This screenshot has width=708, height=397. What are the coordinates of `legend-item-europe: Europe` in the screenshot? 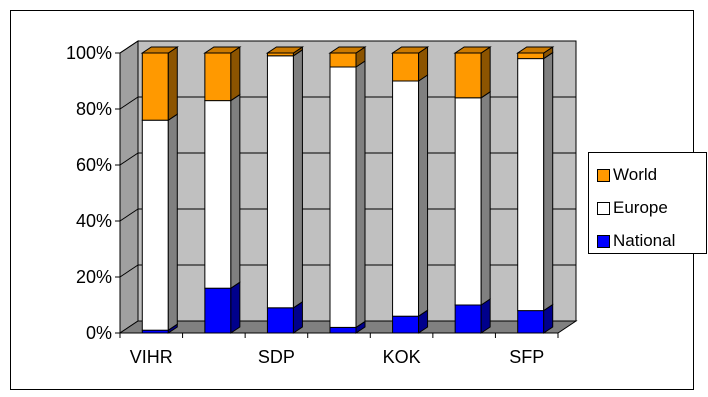 It's located at (632, 208).